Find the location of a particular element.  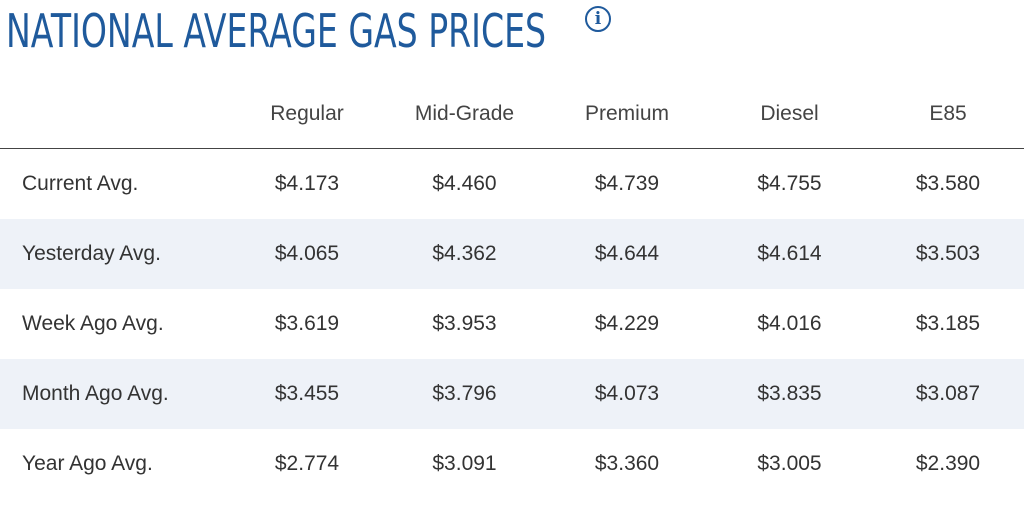

row-label: Month Ago Avg. is located at coordinates (116, 394).